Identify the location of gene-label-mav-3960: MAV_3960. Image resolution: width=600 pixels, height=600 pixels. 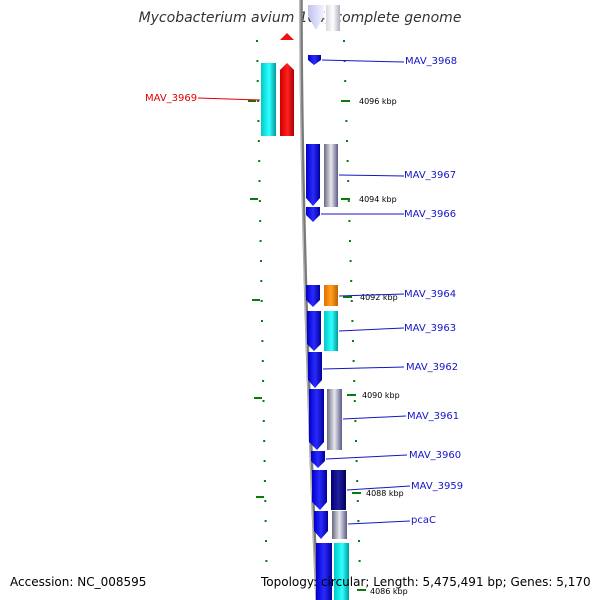
(435, 455).